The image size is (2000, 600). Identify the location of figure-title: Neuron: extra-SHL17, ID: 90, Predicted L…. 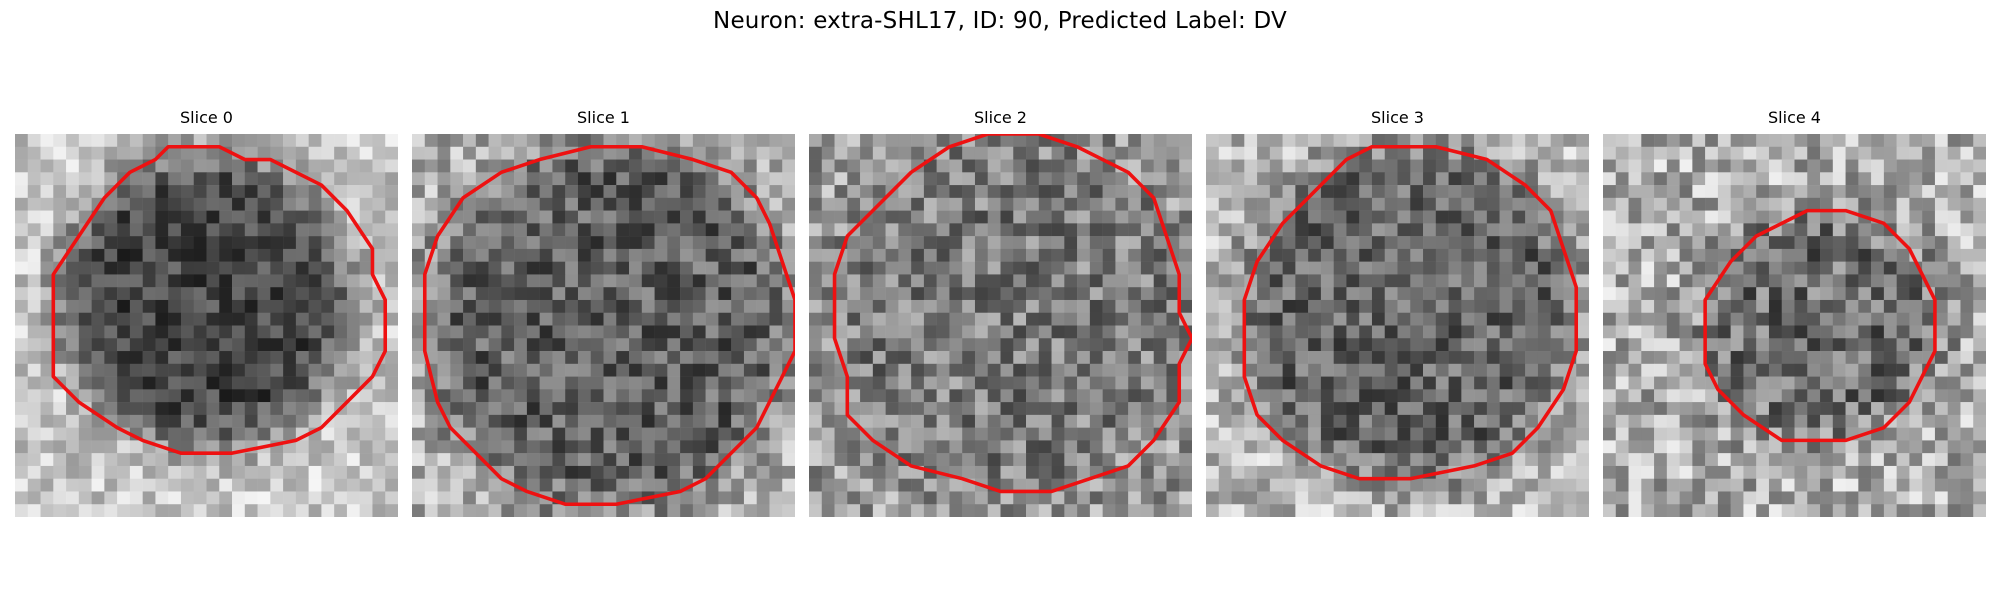
(1000, 21).